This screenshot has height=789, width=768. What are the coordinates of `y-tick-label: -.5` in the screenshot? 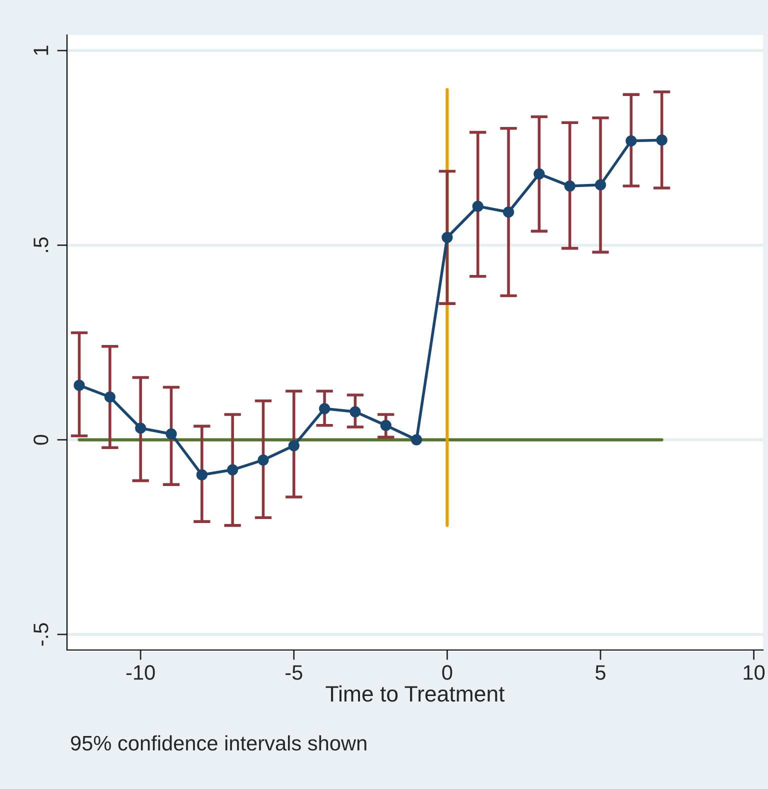 It's located at (41, 634).